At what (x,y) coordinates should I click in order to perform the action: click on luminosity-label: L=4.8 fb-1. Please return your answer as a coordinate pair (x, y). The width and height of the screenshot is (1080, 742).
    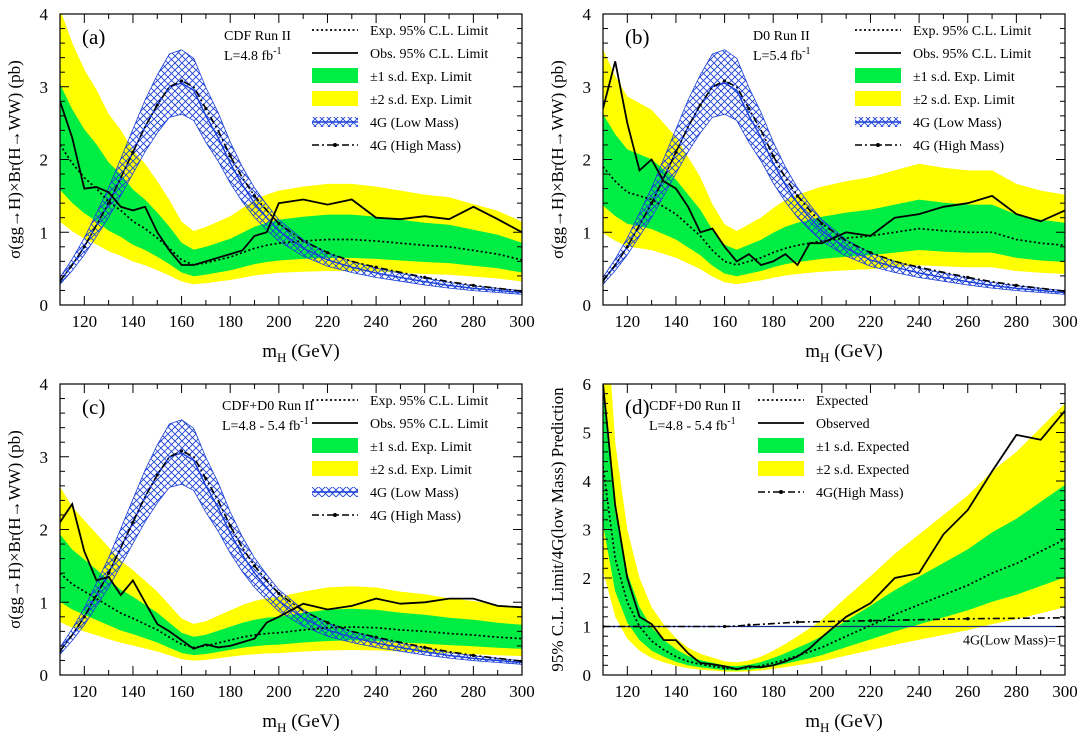
    Looking at the image, I should click on (252, 55).